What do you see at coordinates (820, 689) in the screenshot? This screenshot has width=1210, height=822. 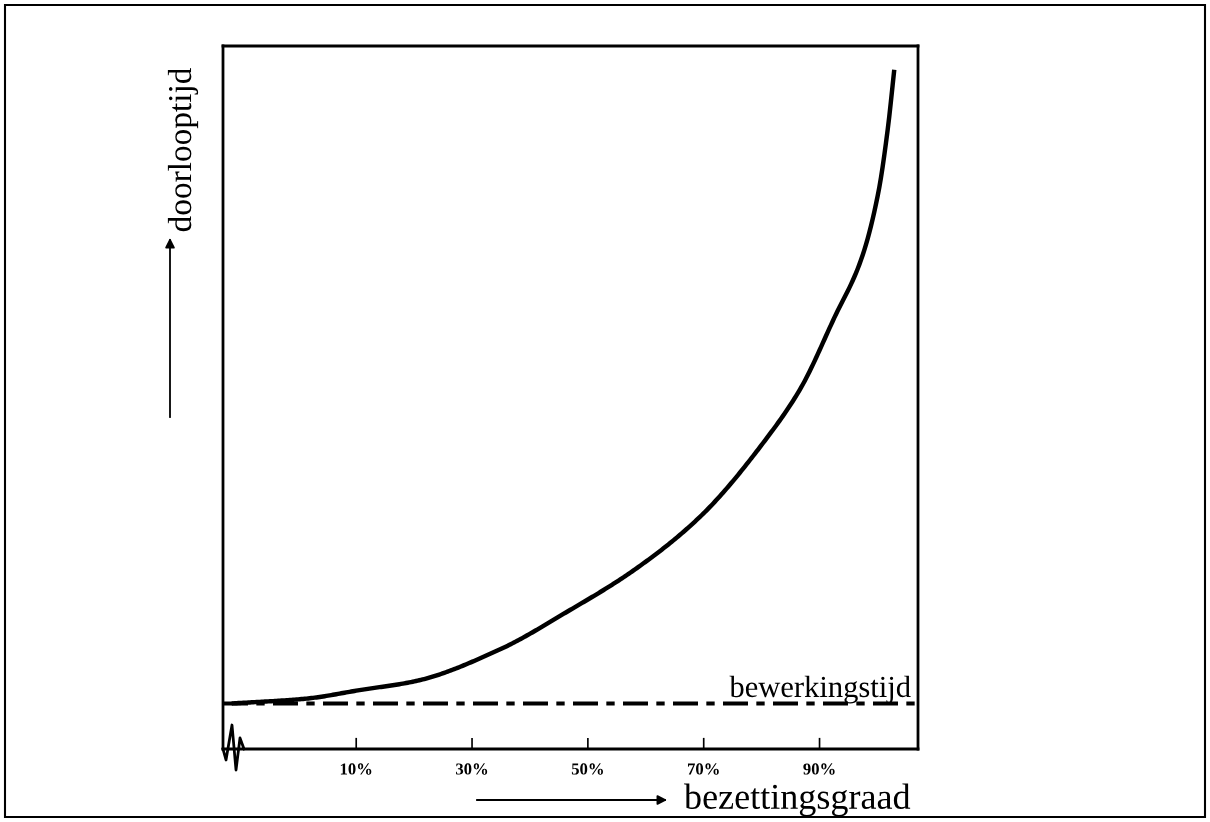 I see `ref-line-label: bewerkingstijd` at bounding box center [820, 689].